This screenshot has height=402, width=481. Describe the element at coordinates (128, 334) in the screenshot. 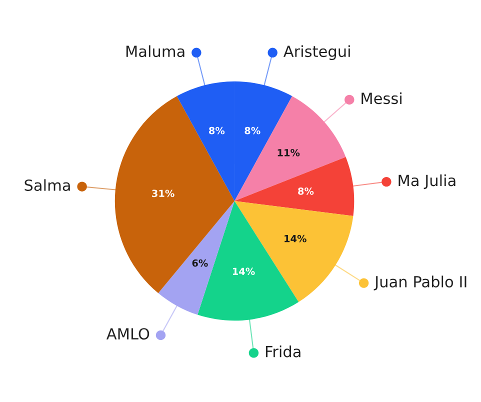

I see `slice-label: AMLO` at that location.